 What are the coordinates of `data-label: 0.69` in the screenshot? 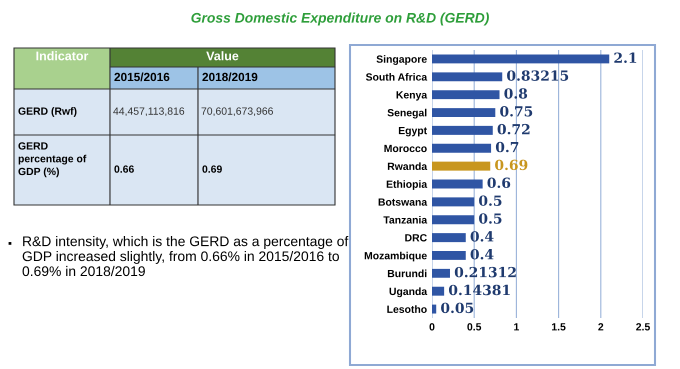 It's located at (511, 165).